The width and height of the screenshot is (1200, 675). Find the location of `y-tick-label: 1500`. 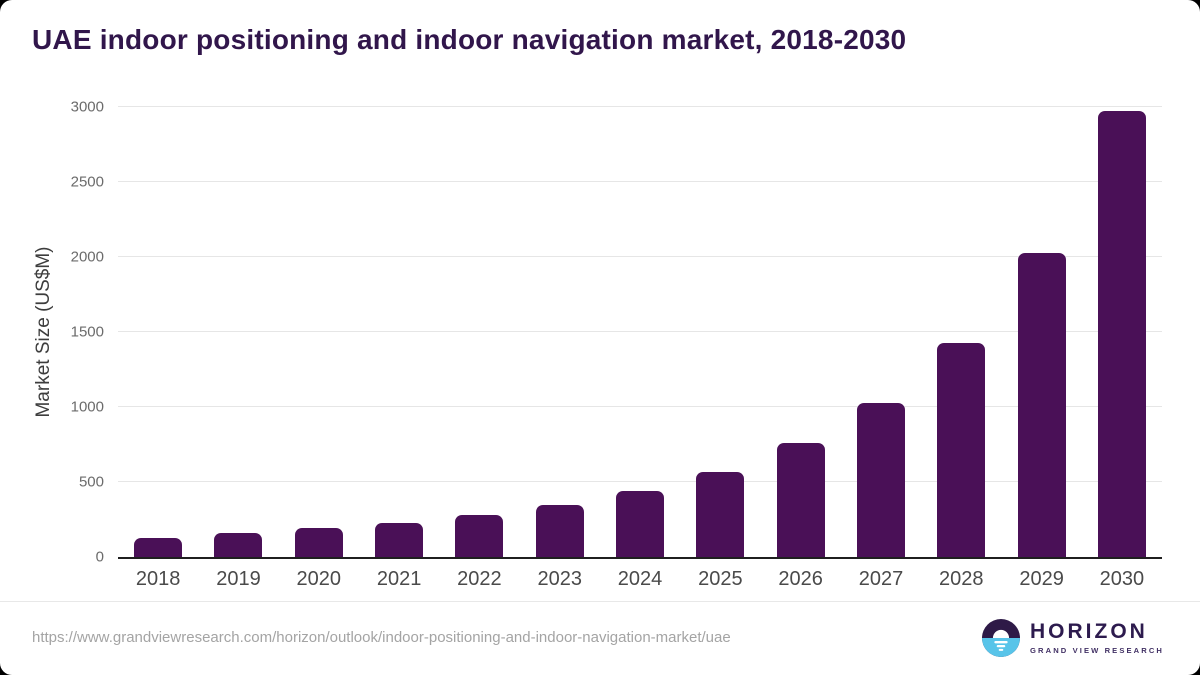

y-tick-label: 1500 is located at coordinates (87, 332).